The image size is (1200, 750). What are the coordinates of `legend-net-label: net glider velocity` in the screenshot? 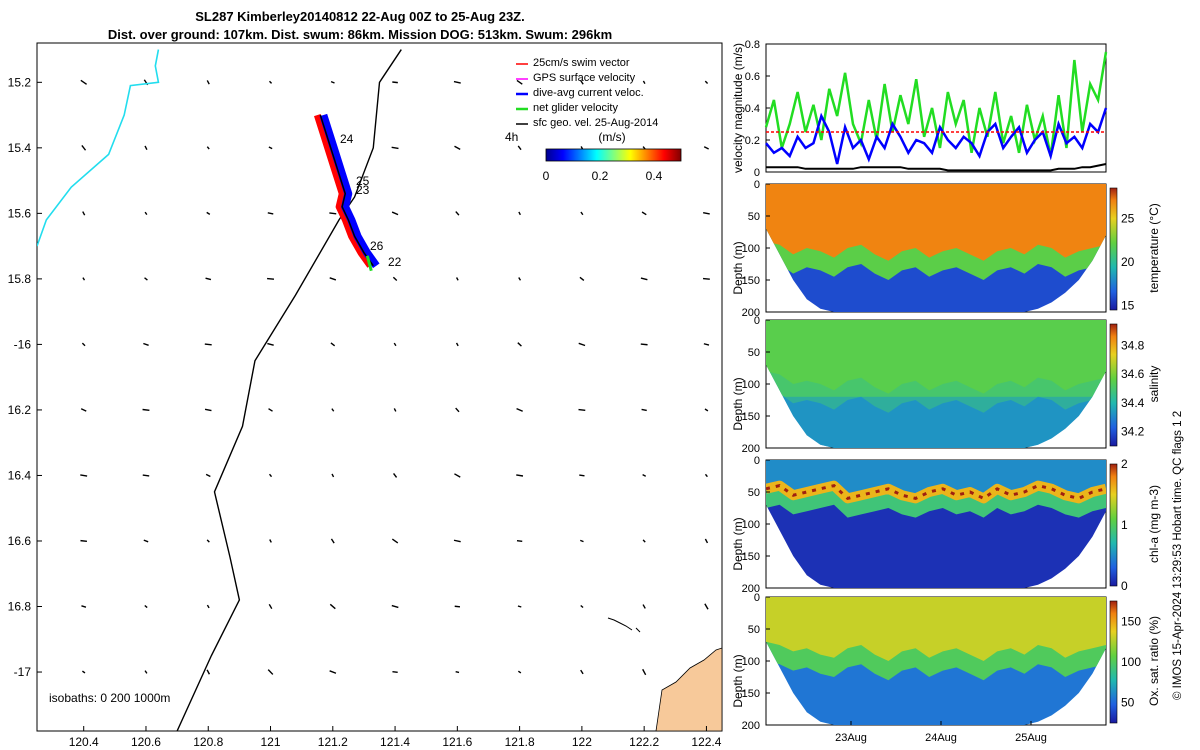 It's located at (575, 108).